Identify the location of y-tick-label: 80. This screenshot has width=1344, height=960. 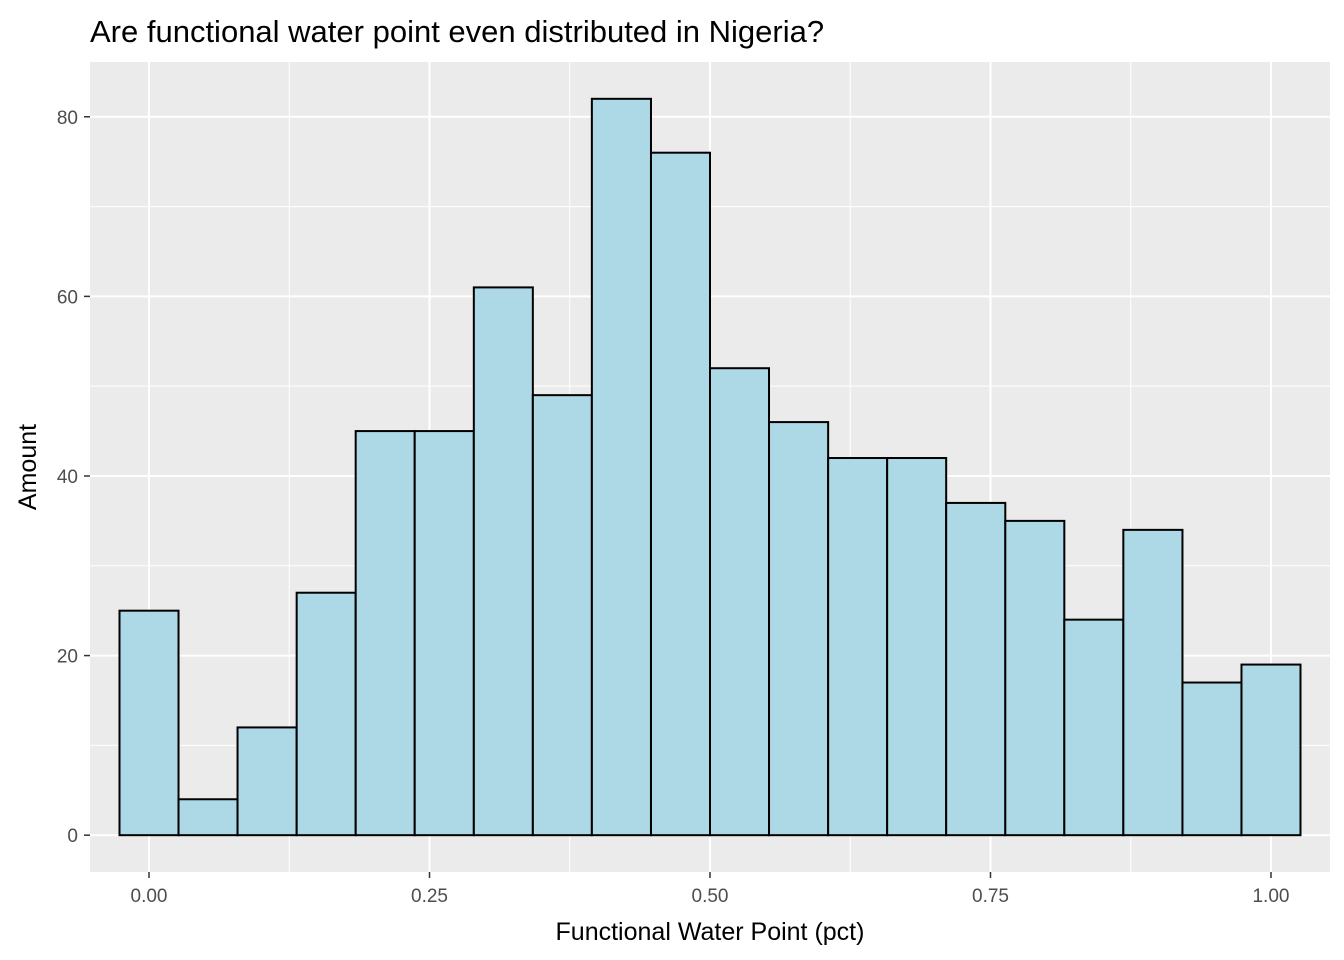
(67, 118).